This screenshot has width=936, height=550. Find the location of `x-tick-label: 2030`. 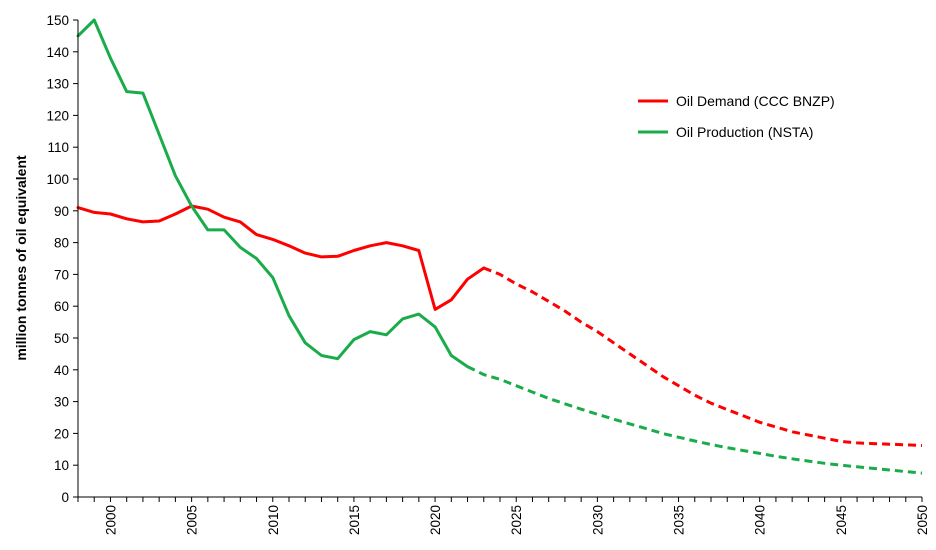

x-tick-label: 2030 is located at coordinates (597, 520).